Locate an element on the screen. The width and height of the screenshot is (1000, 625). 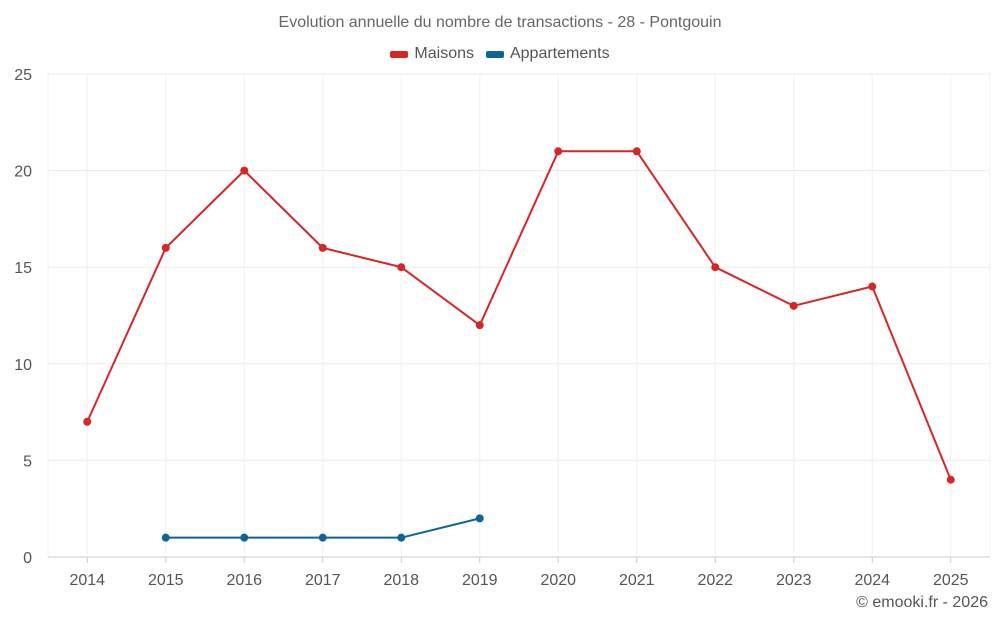
y-tick-label: 0 is located at coordinates (27, 558).